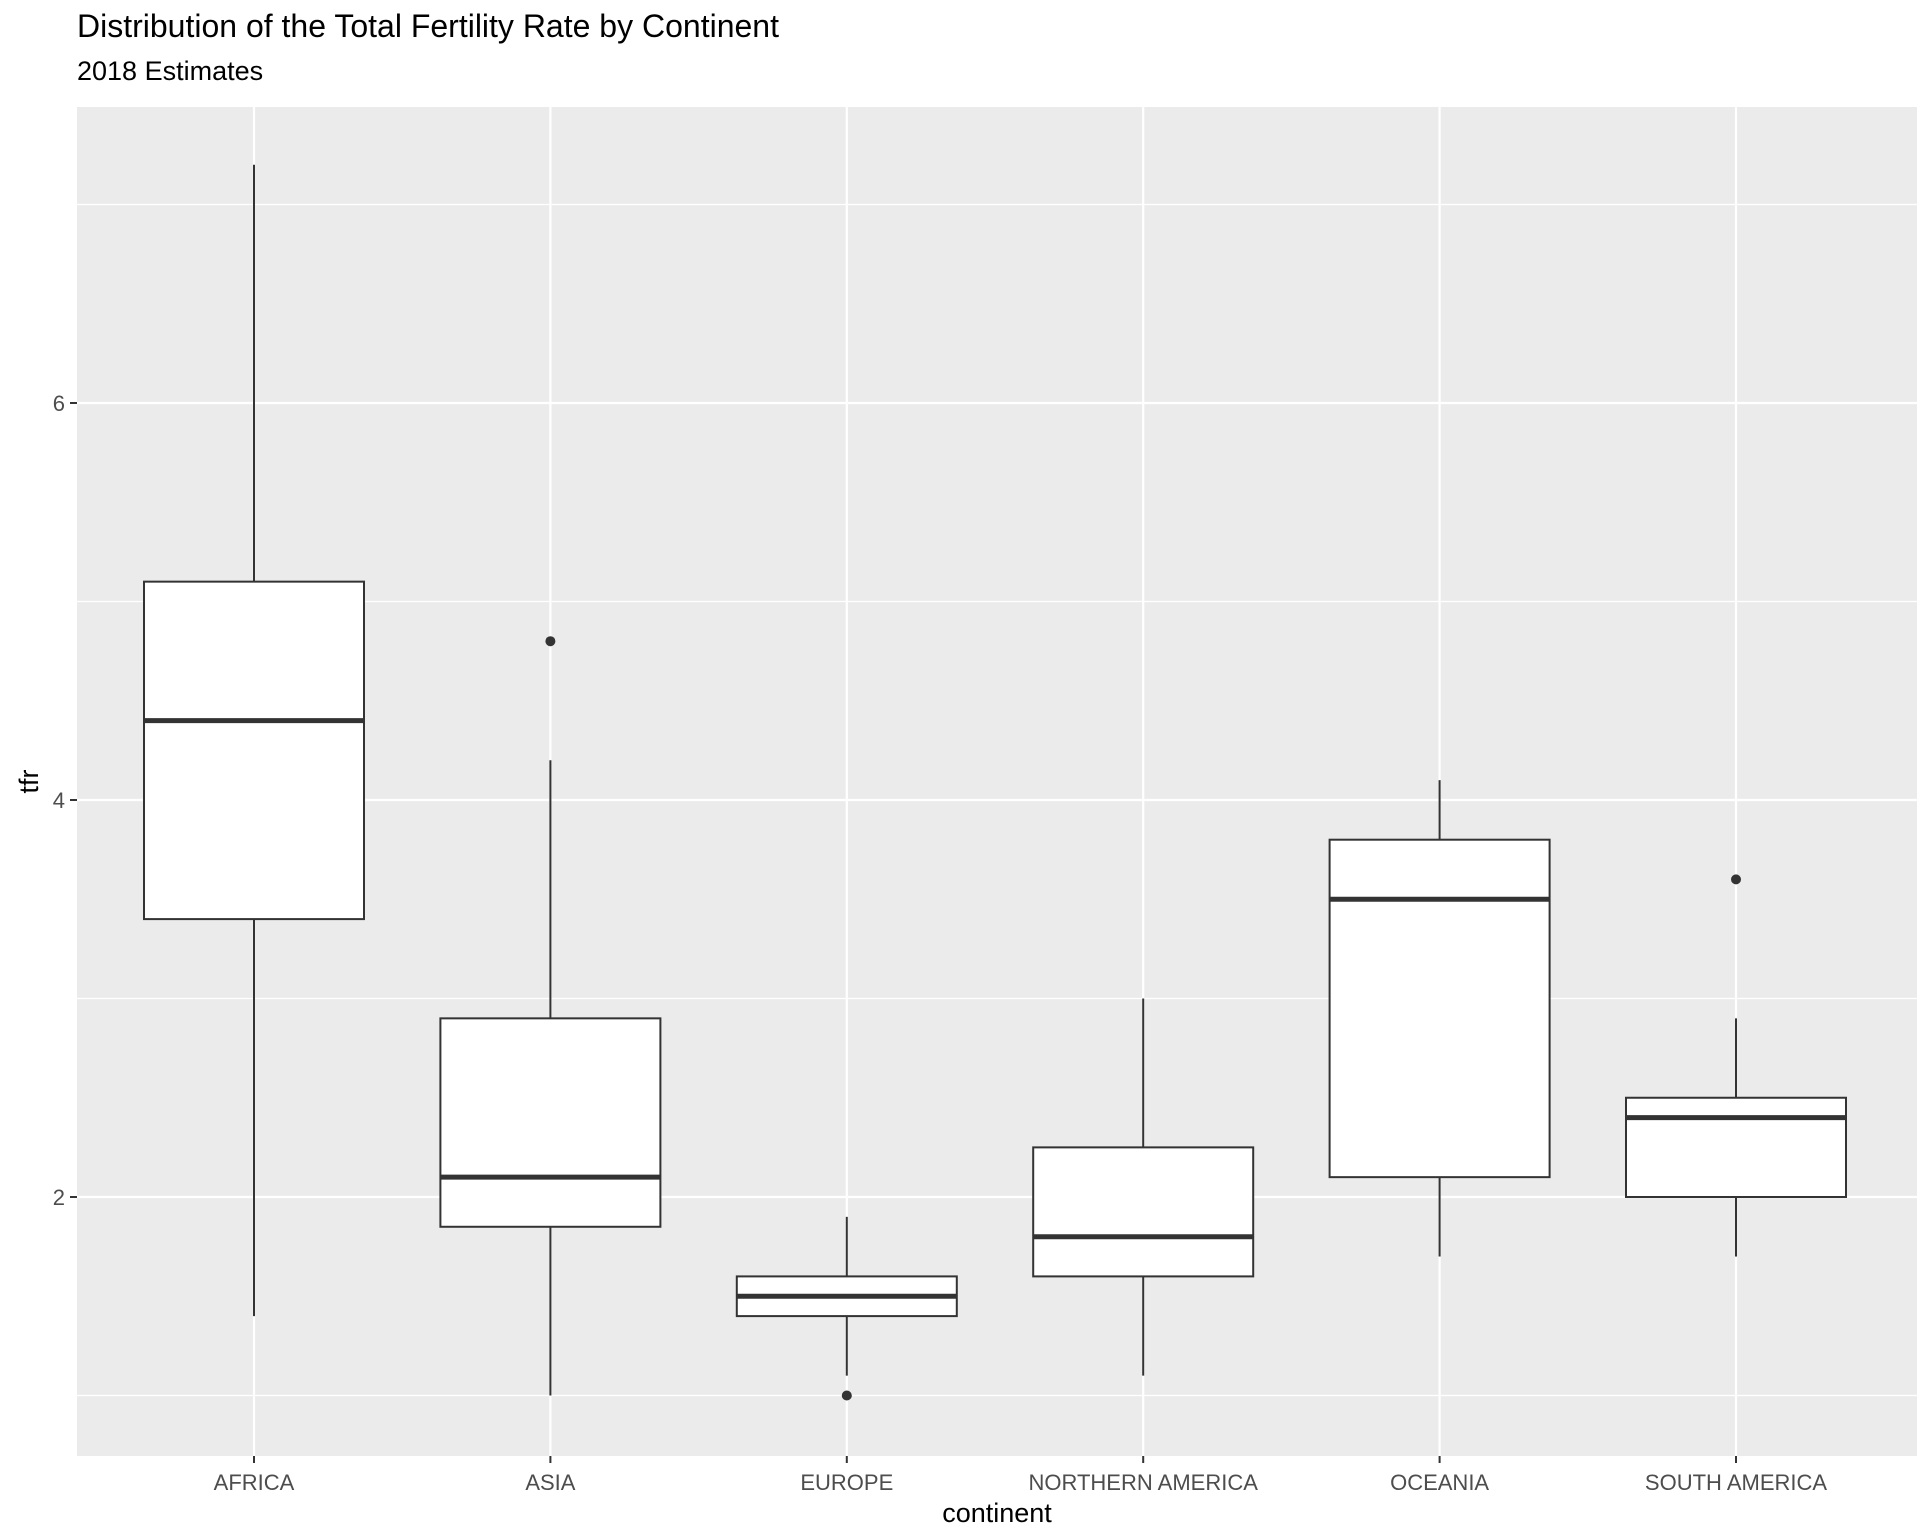  Describe the element at coordinates (59, 800) in the screenshot. I see `y-tick-label: 4` at that location.